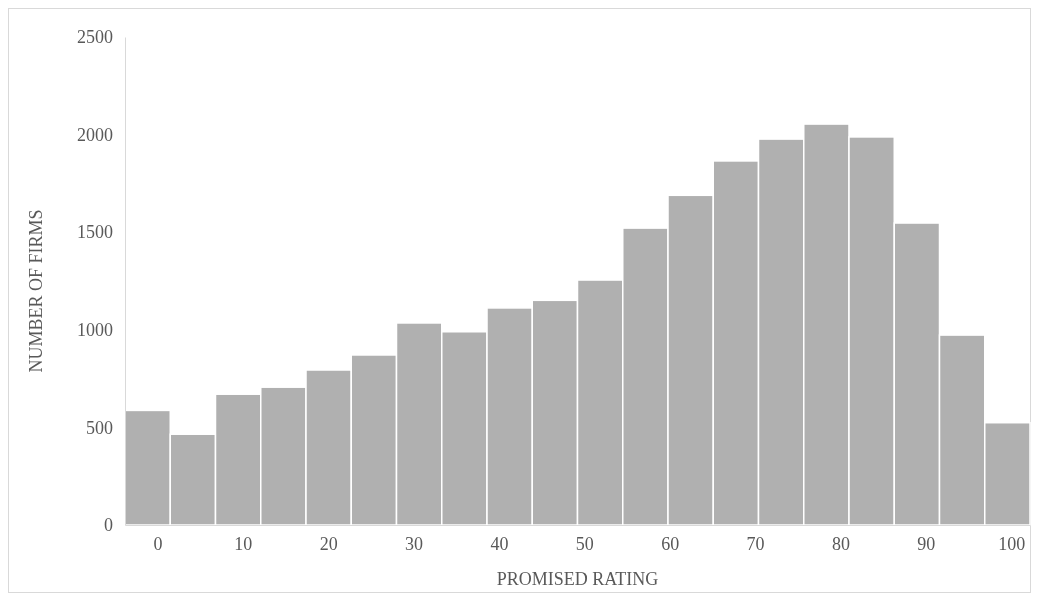 The image size is (1039, 593). Describe the element at coordinates (755, 543) in the screenshot. I see `x-tick-label: 70` at that location.